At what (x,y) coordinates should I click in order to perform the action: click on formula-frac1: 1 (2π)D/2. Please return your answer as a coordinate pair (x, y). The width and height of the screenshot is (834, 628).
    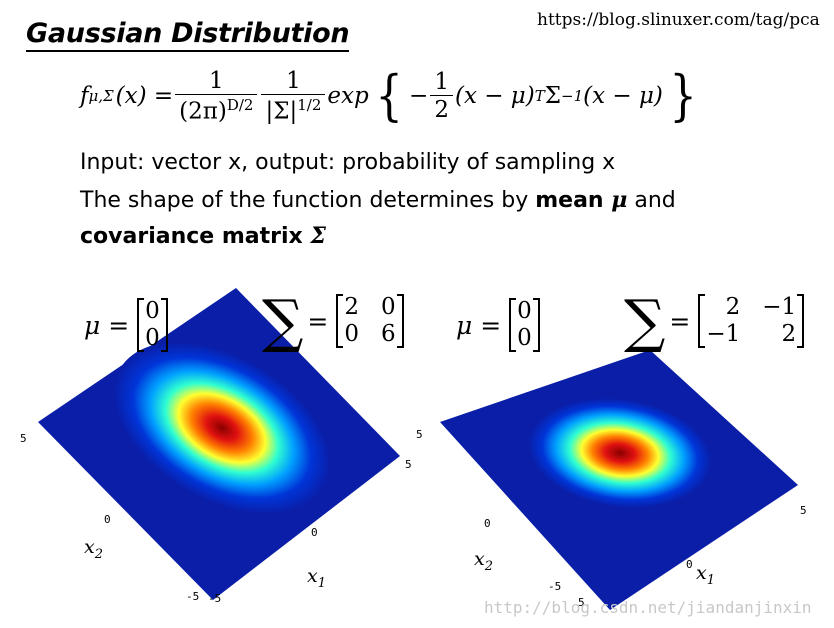
    Looking at the image, I should click on (216, 96).